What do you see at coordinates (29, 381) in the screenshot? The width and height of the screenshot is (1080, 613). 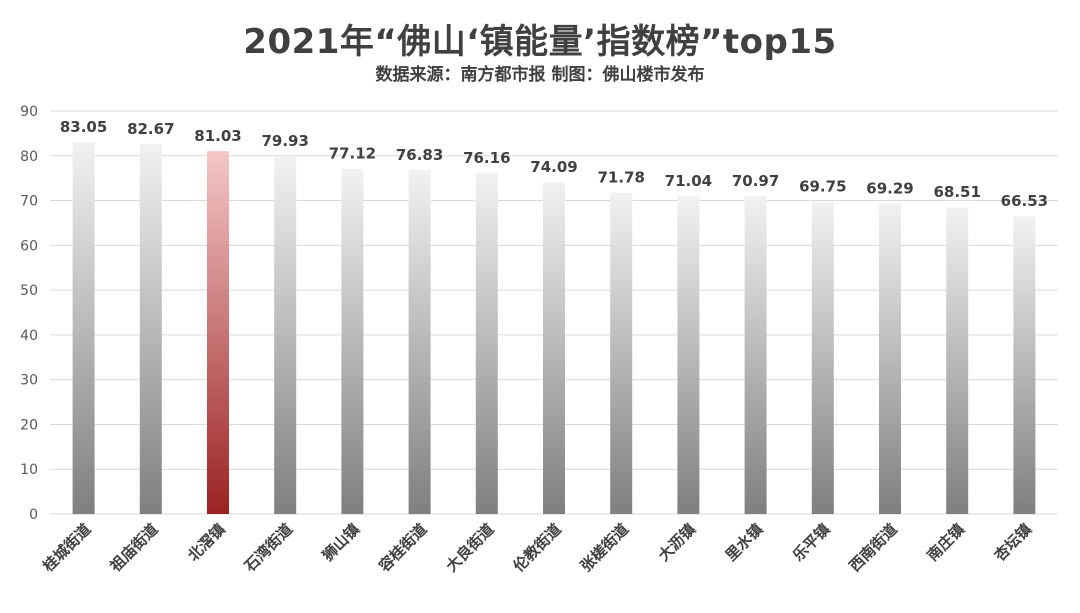 I see `y-tick-label: 30` at bounding box center [29, 381].